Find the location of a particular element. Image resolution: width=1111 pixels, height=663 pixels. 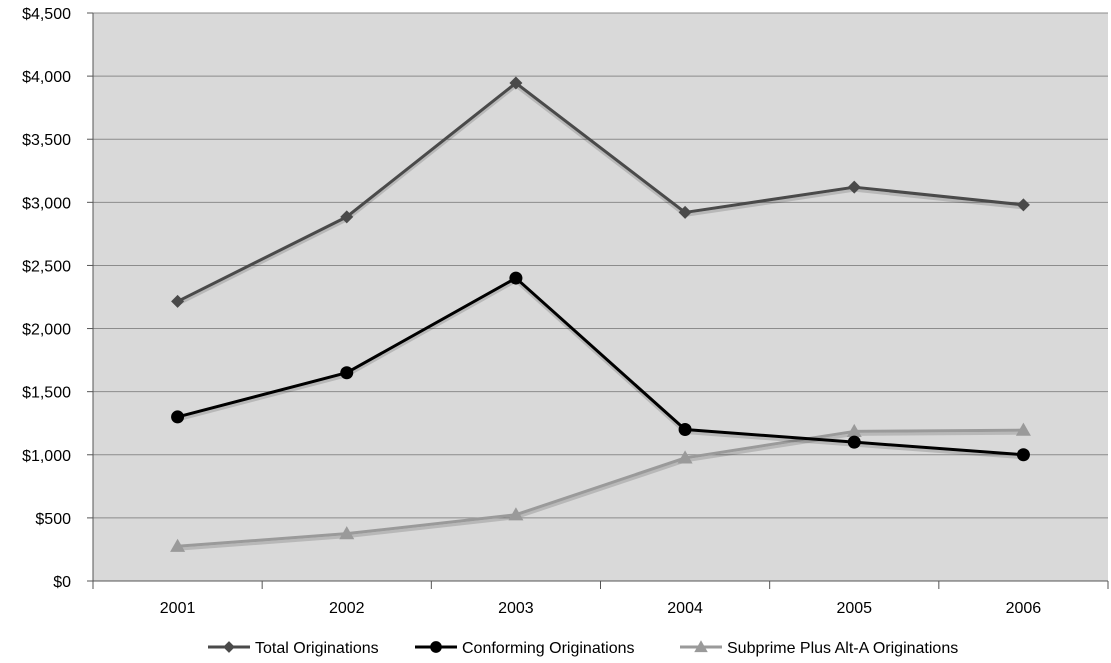

x-axis-ticks: 2001 2002 2003 2004 2005 2006 is located at coordinates (600, 599).